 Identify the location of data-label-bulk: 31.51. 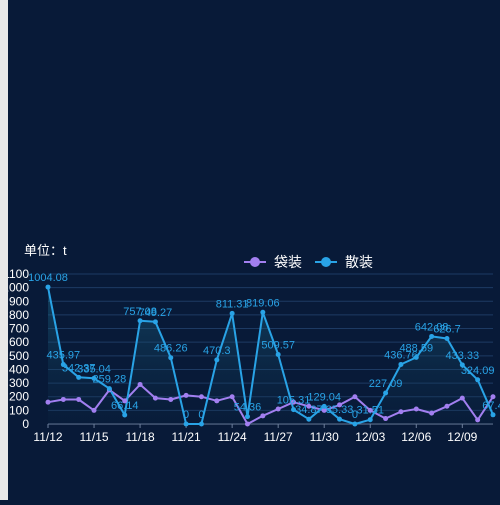
(370, 411).